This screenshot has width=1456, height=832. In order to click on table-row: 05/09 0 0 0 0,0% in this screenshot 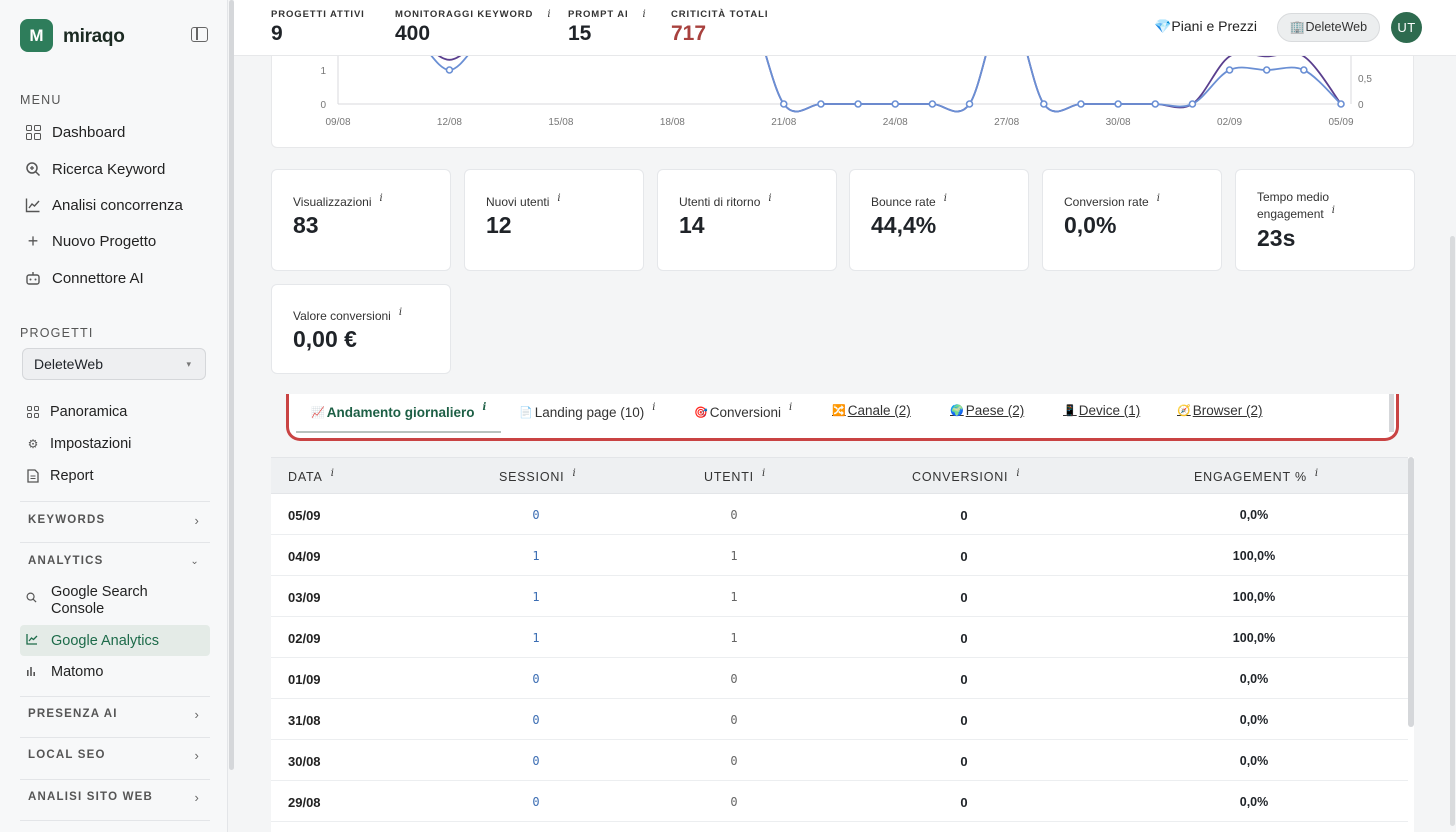, I will do `click(839, 514)`.